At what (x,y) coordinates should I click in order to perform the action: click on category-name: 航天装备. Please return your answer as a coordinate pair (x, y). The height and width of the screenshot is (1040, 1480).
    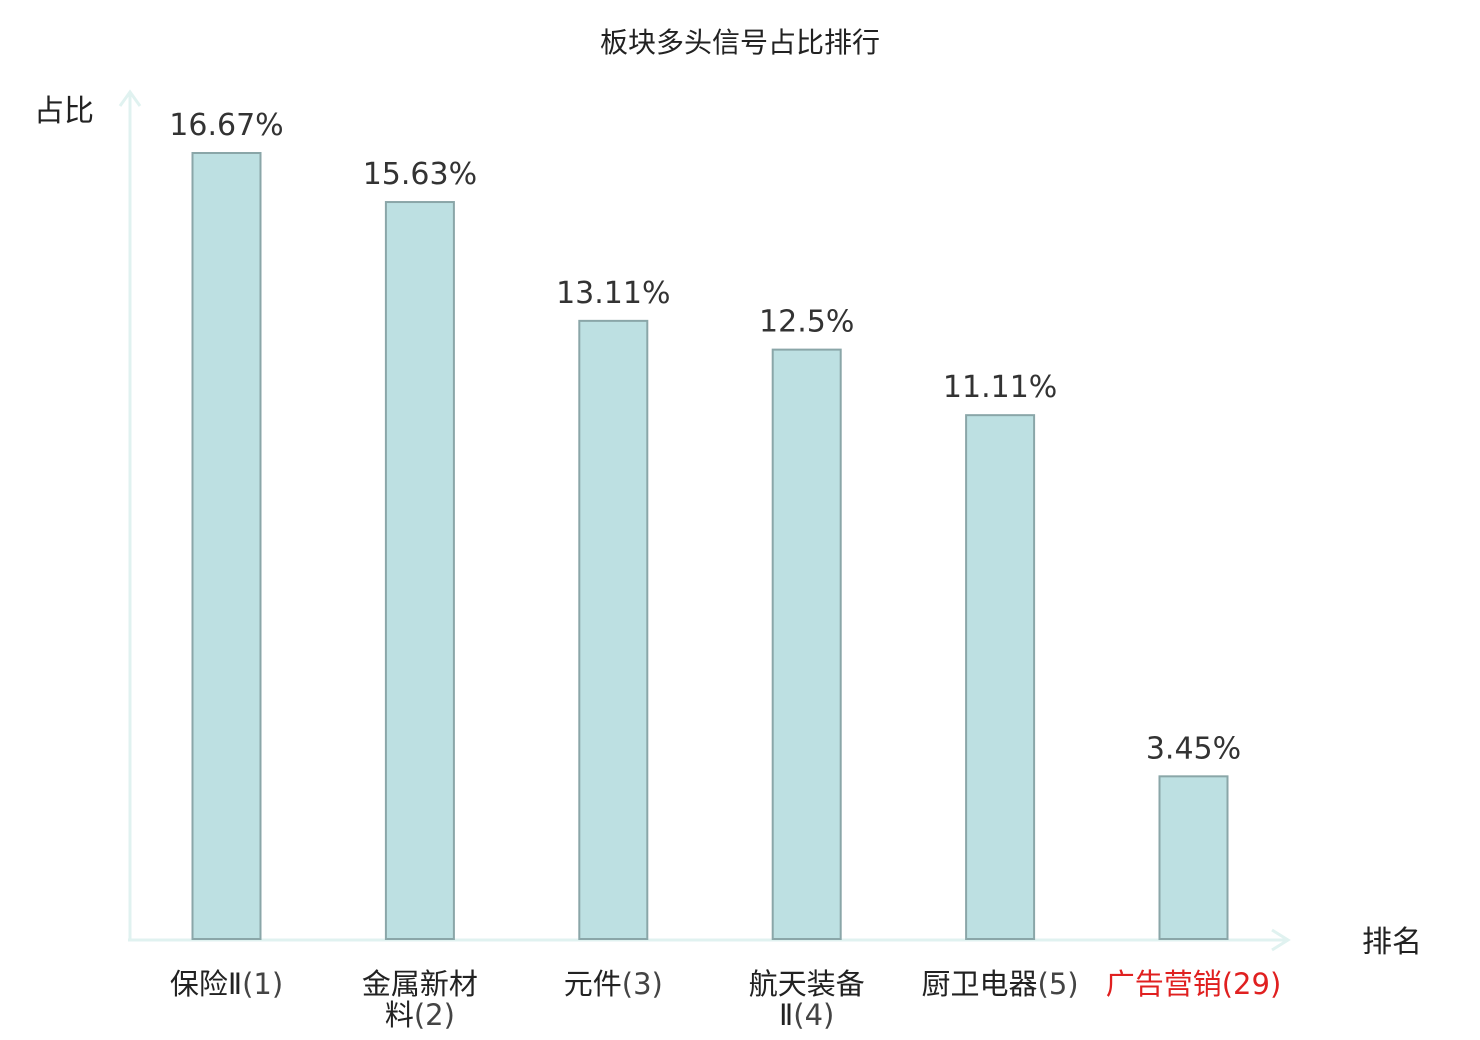
    Looking at the image, I should click on (807, 984).